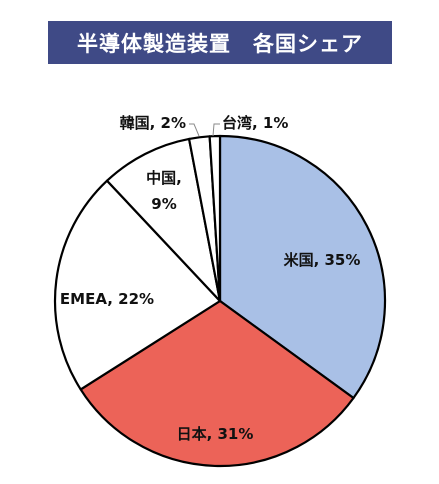 This screenshot has height=484, width=439. Describe the element at coordinates (215, 434) in the screenshot. I see `slice-label-1: 日本, 31%` at that location.